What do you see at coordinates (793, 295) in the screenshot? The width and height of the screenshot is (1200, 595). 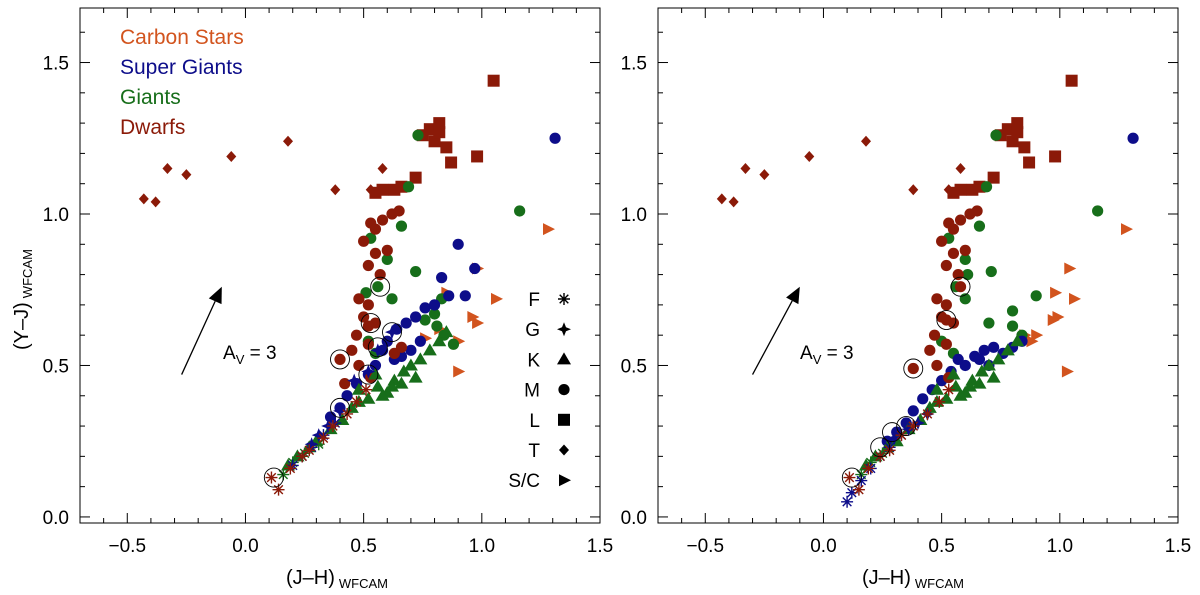 I see `right-arrow-head` at bounding box center [793, 295].